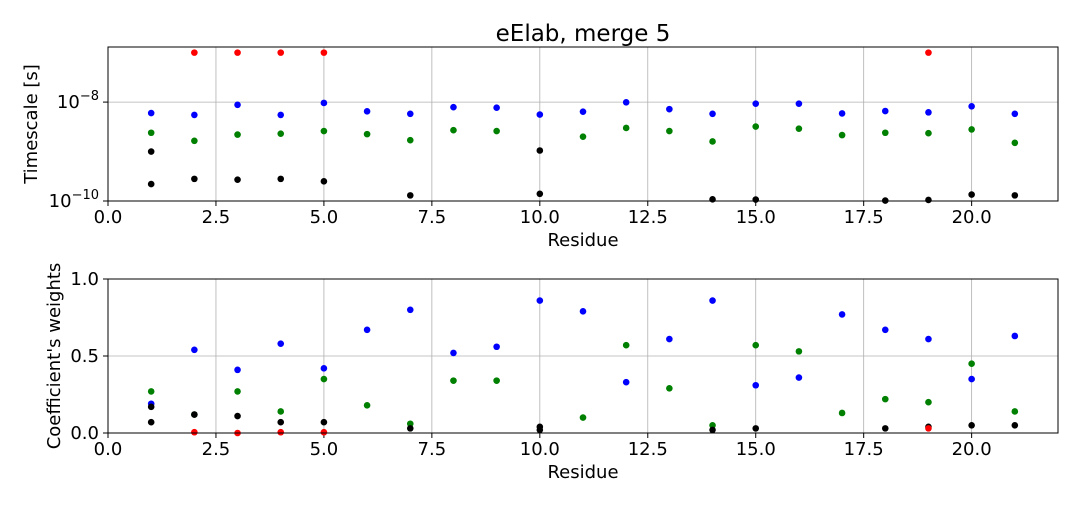 This screenshot has width=1080, height=508. I want to click on y-tick-label: 10−10, so click(74, 200).